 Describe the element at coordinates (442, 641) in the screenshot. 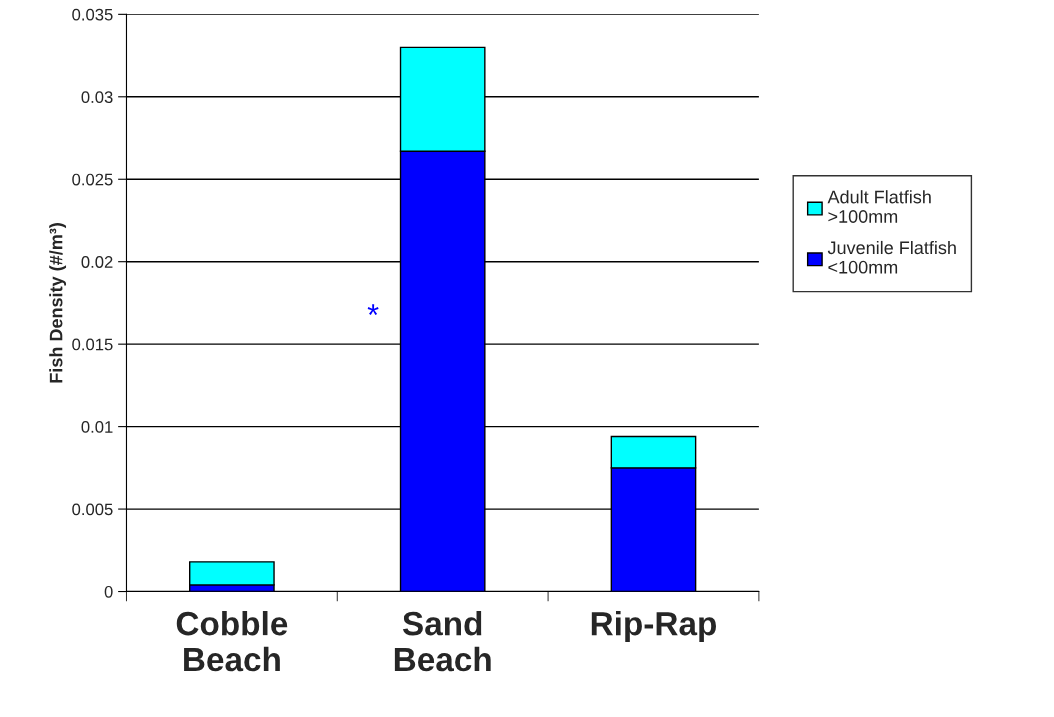

I see `x-tick-label: Sand Beach` at that location.